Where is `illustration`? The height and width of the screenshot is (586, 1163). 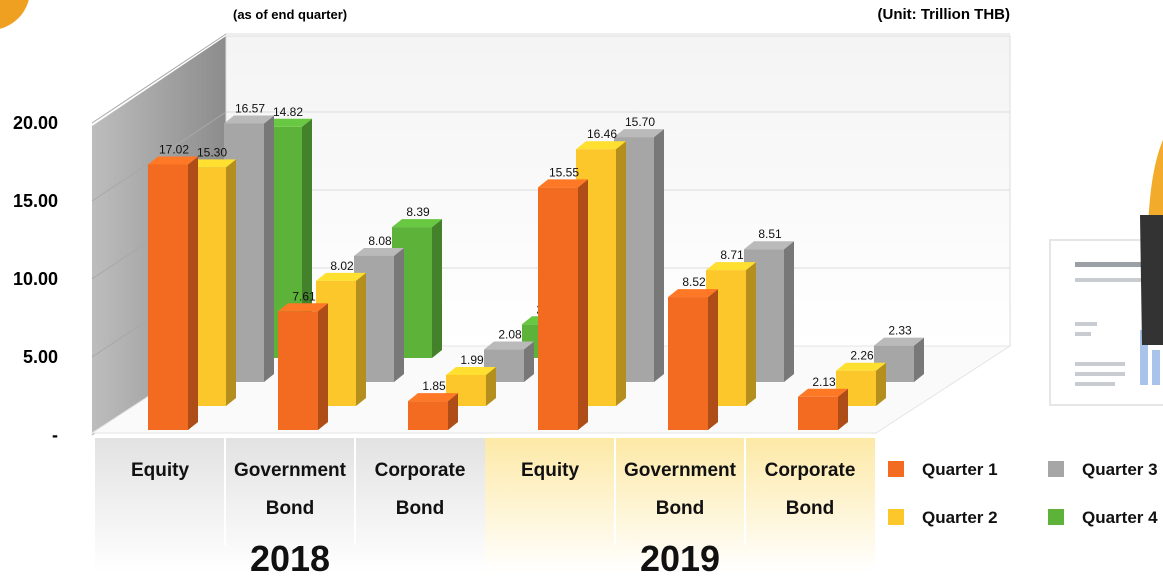 illustration is located at coordinates (1106, 273).